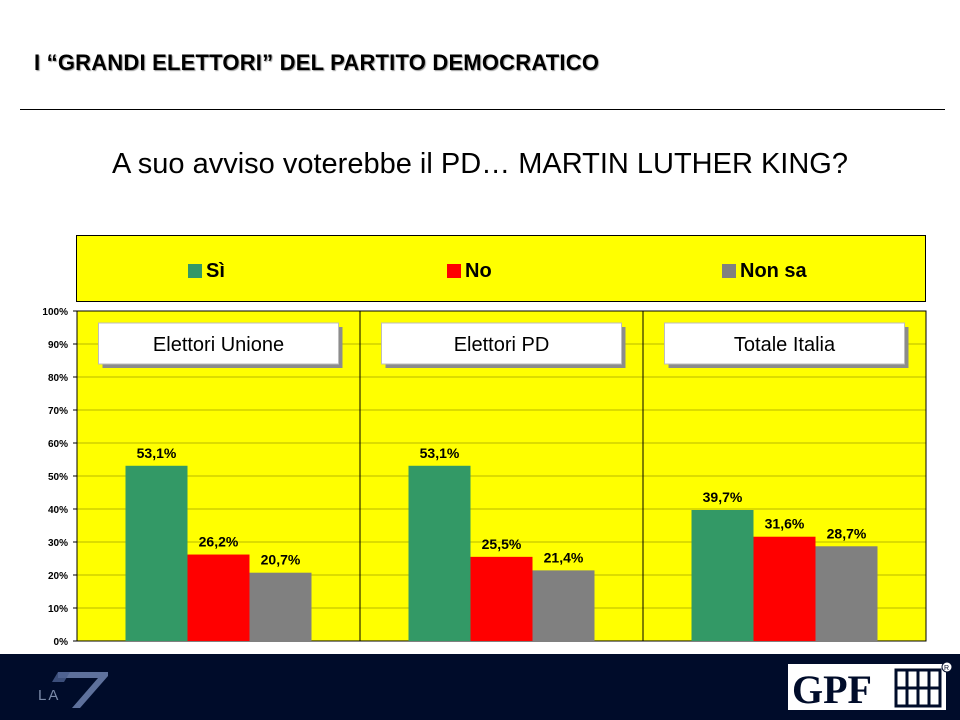 Image resolution: width=960 pixels, height=720 pixels. What do you see at coordinates (58, 576) in the screenshot?
I see `y-tick-label: 20%` at bounding box center [58, 576].